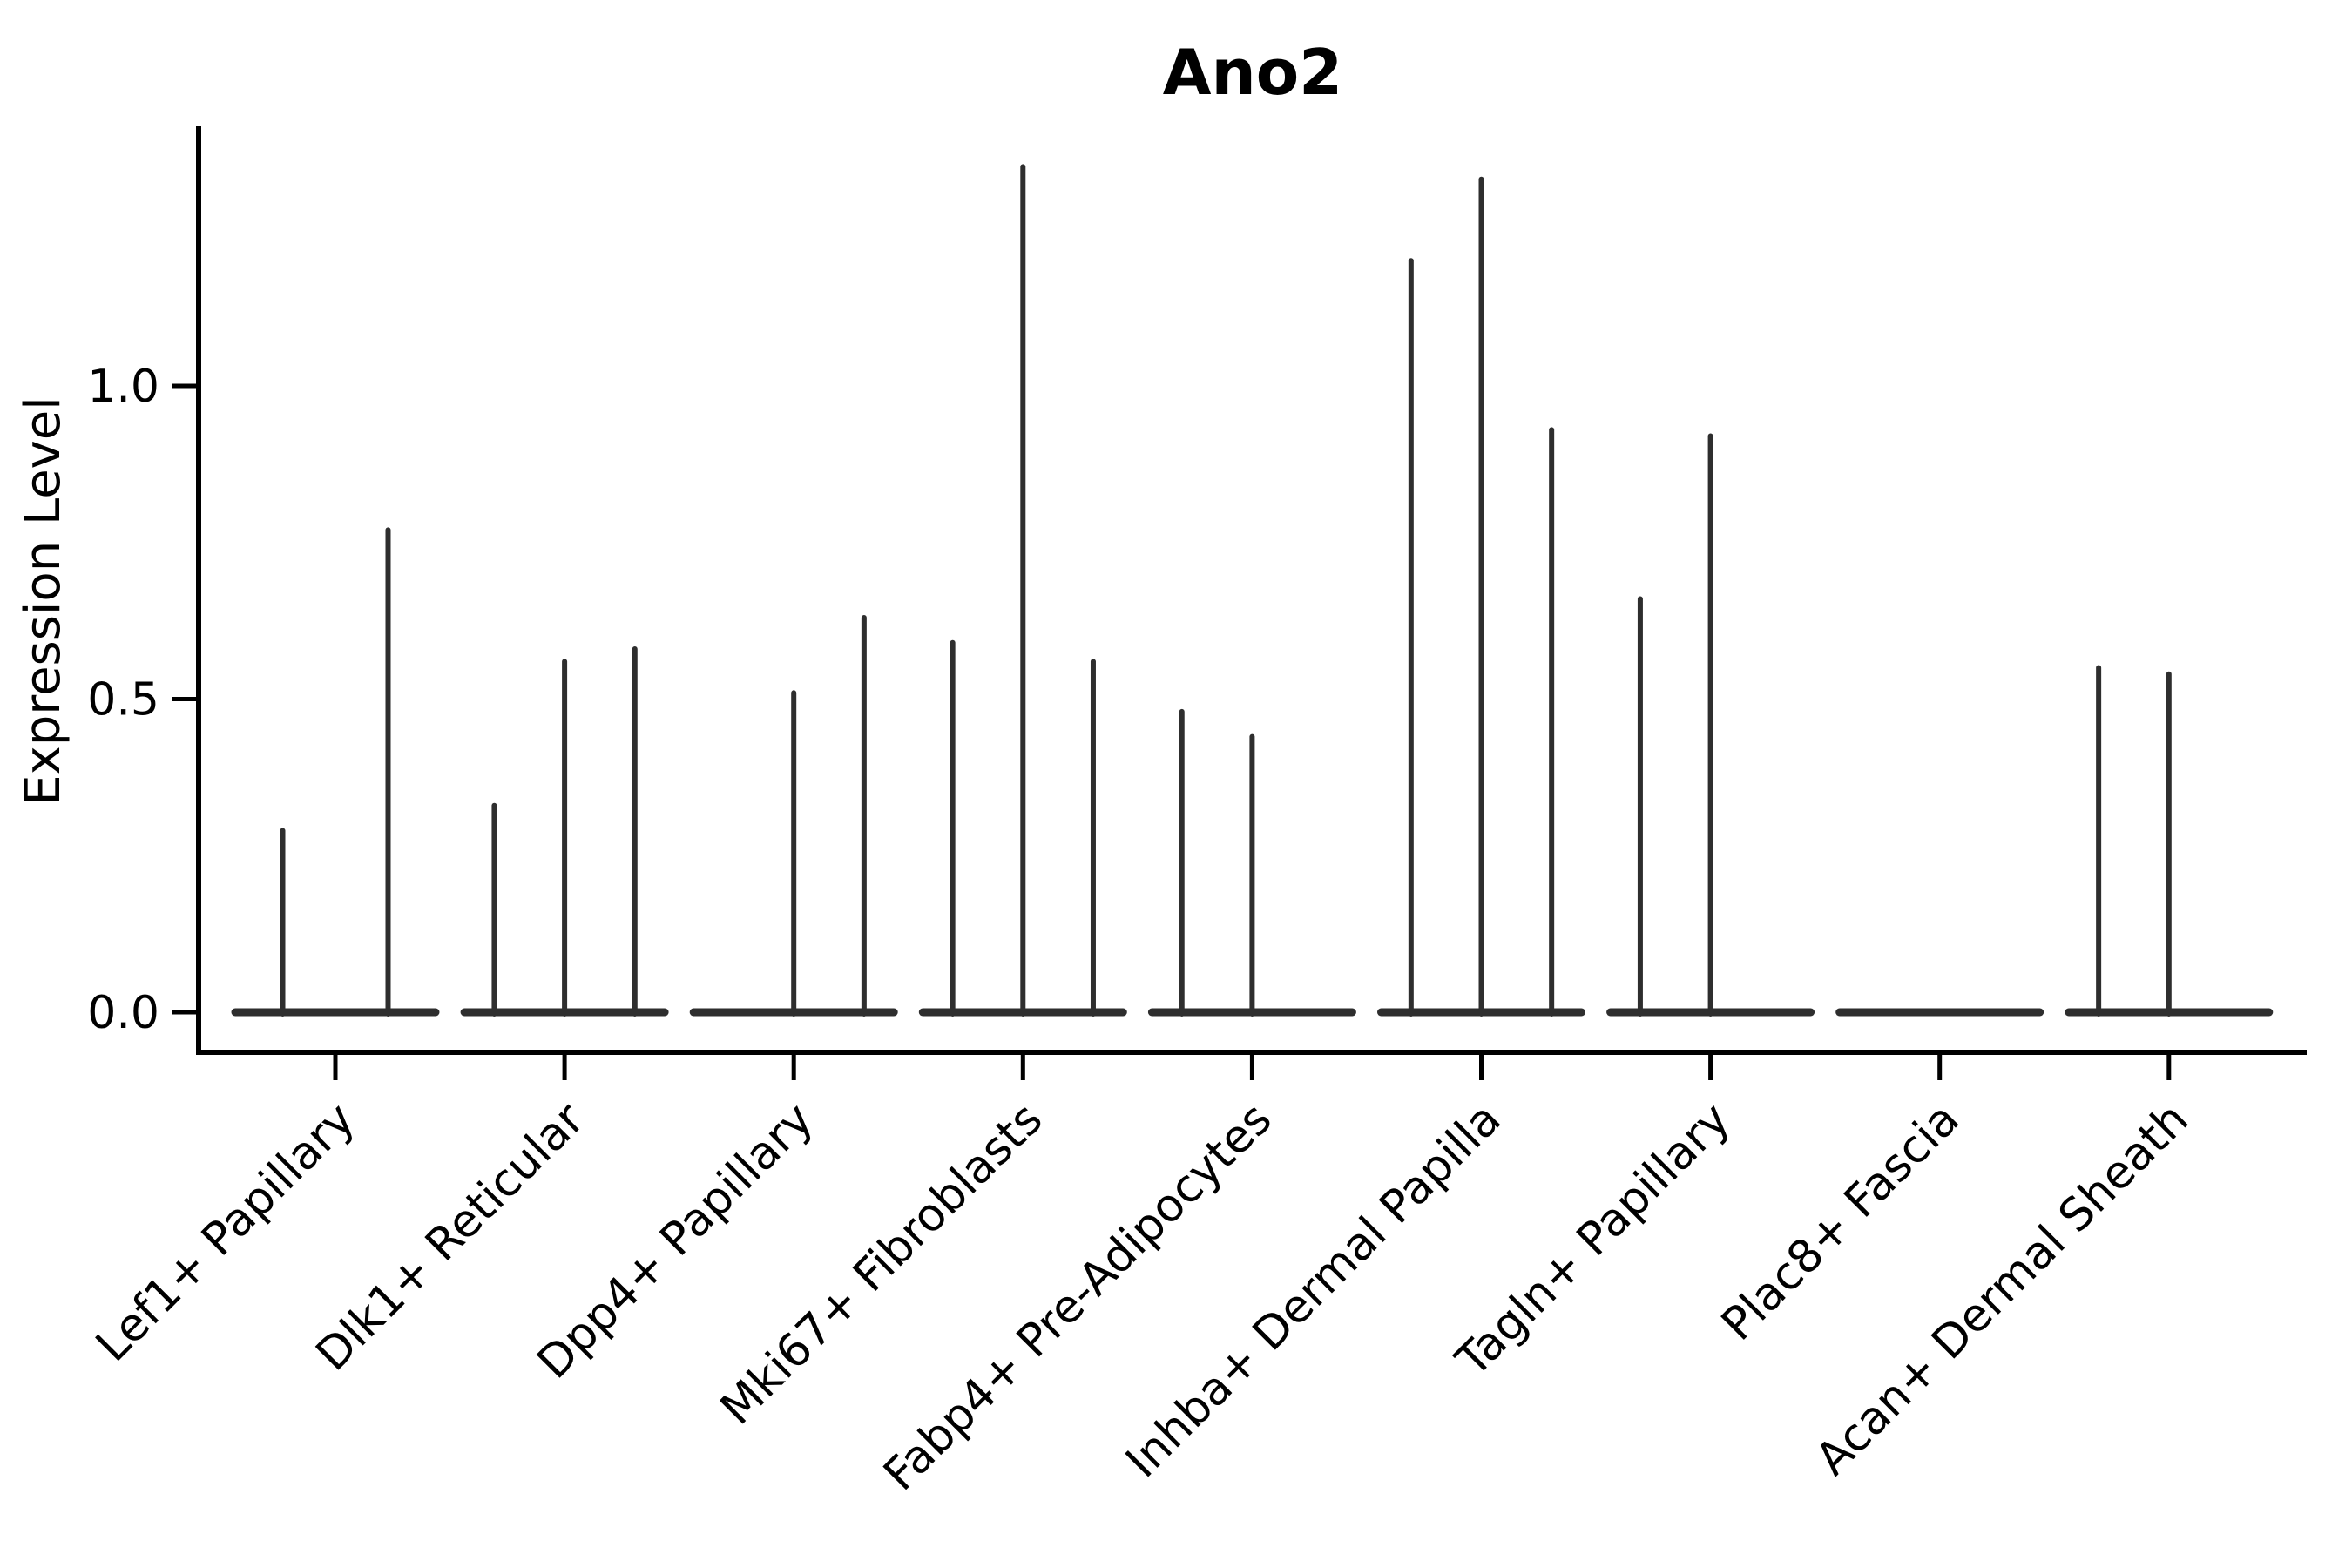  Describe the element at coordinates (1313, 1290) in the screenshot. I see `x-tick-label: Inhba+ Dermal Papilla` at that location.